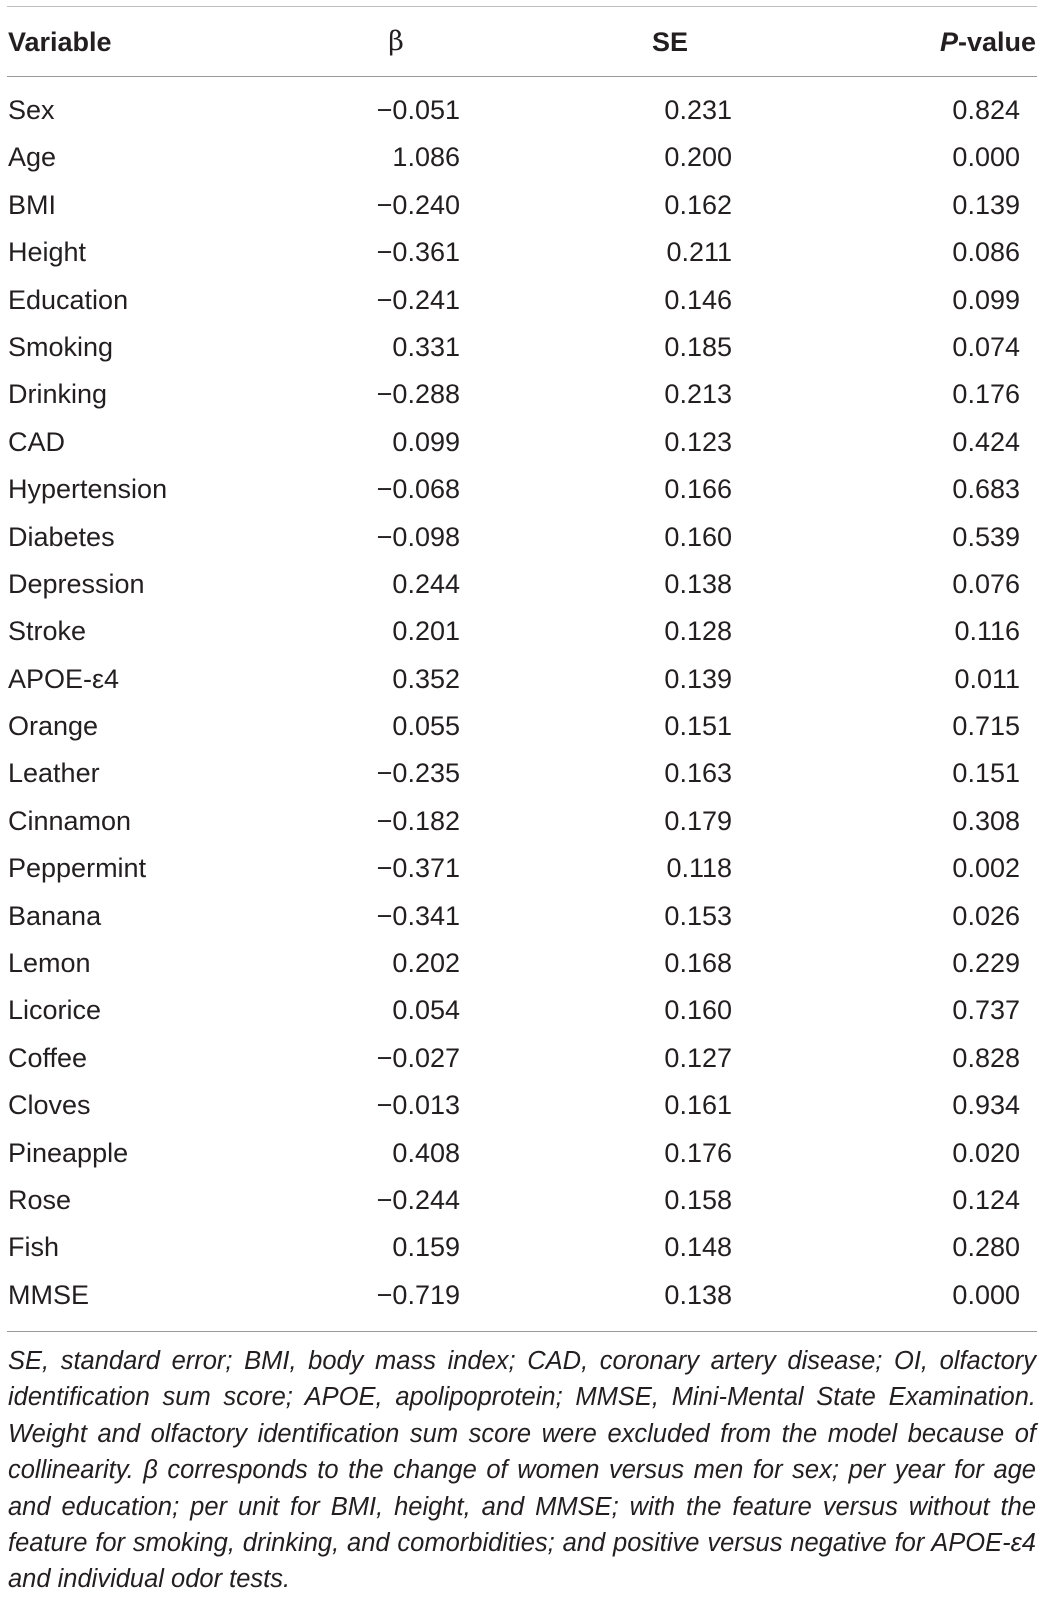  Describe the element at coordinates (426, 1010) in the screenshot. I see `cell-beta: 0.054` at that location.